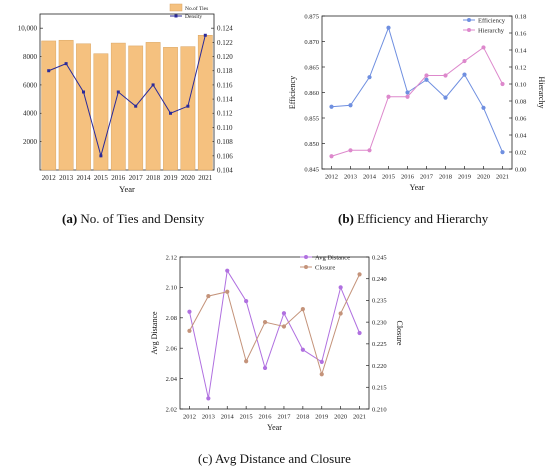 This screenshot has height=474, width=550. What do you see at coordinates (520, 67) in the screenshot?
I see `y2-tick-label: 0.12` at bounding box center [520, 67].